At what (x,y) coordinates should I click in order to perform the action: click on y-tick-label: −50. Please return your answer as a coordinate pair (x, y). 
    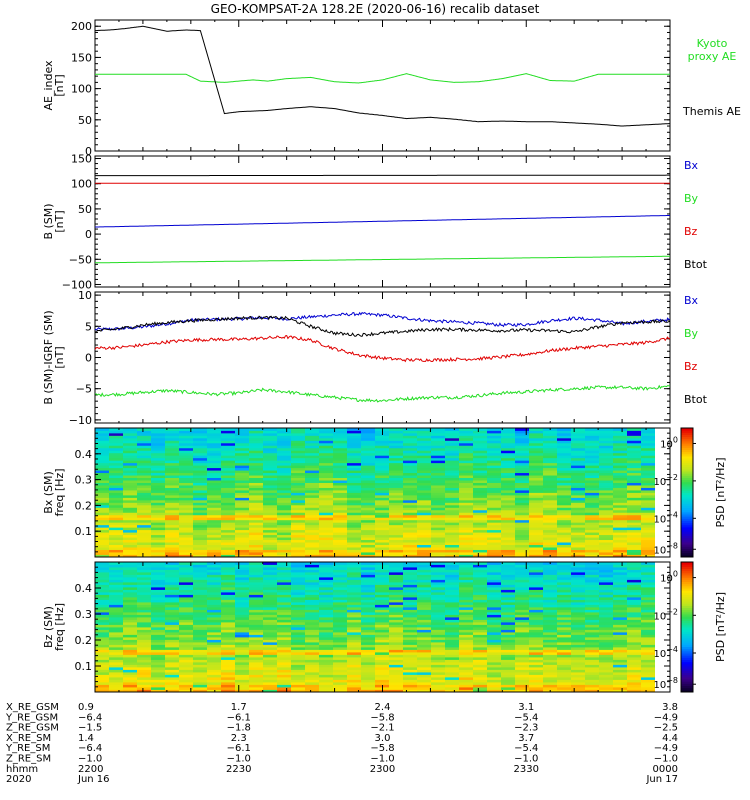
    Looking at the image, I should click on (80, 259).